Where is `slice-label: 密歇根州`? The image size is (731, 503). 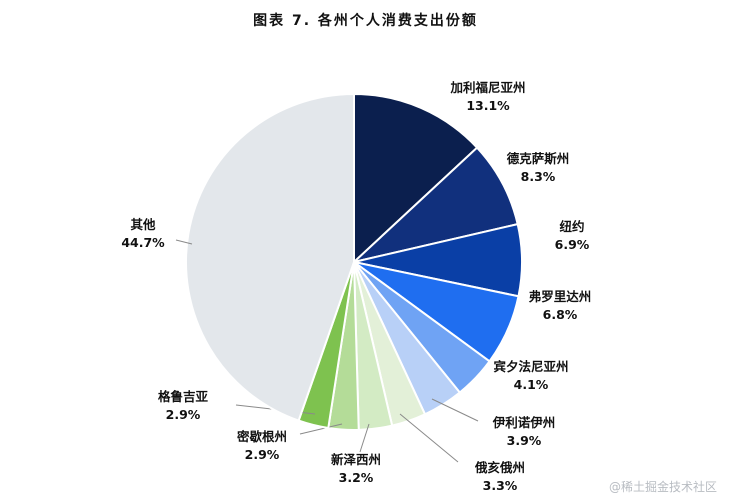
slice-label: 密歇根州 is located at coordinates (261, 436).